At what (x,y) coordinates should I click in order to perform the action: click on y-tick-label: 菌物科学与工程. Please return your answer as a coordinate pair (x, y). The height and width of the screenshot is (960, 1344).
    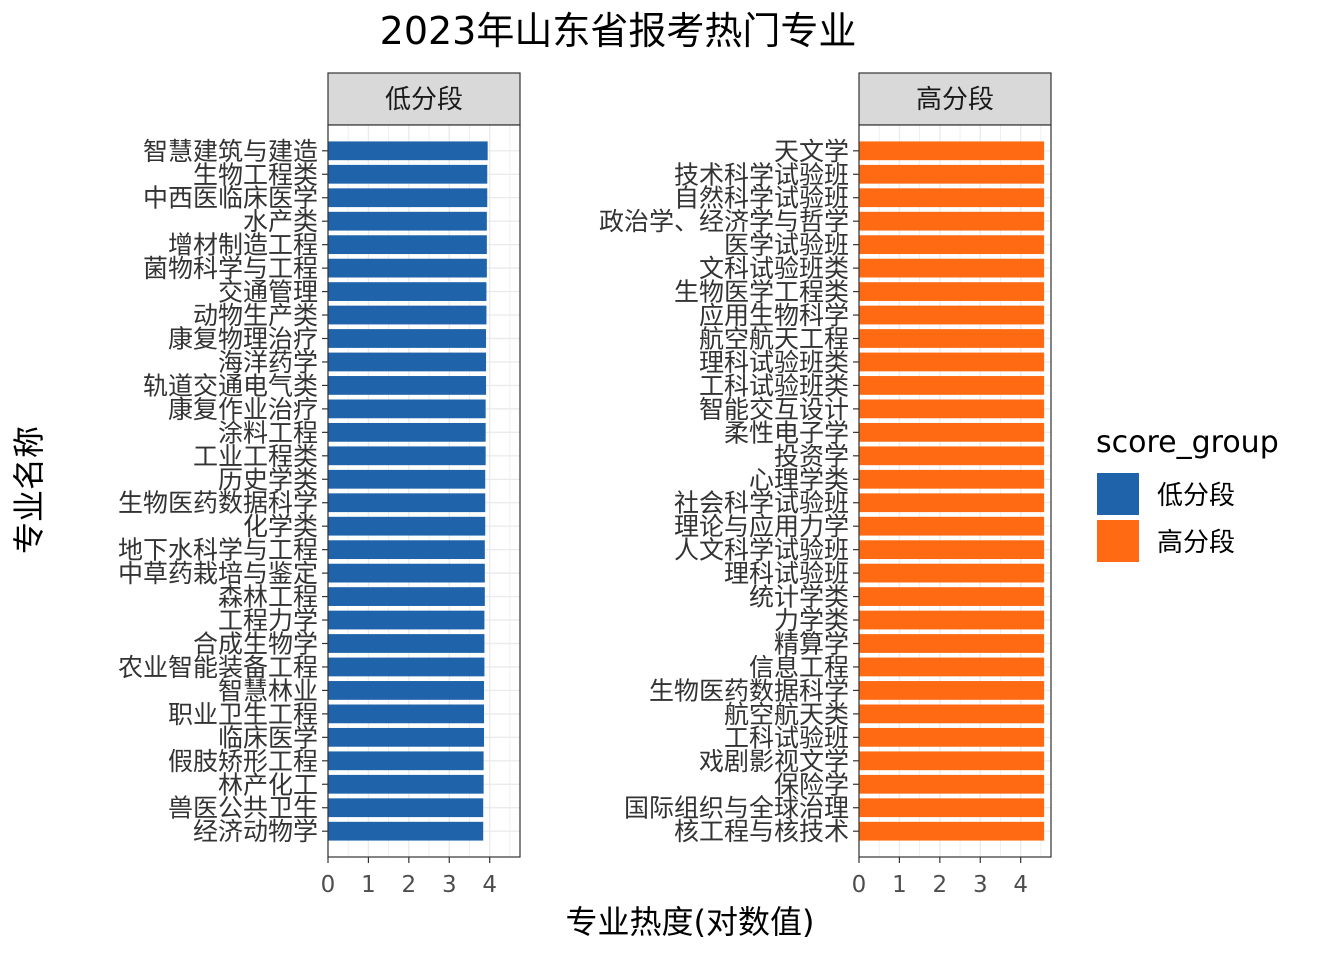
    Looking at the image, I should click on (230, 268).